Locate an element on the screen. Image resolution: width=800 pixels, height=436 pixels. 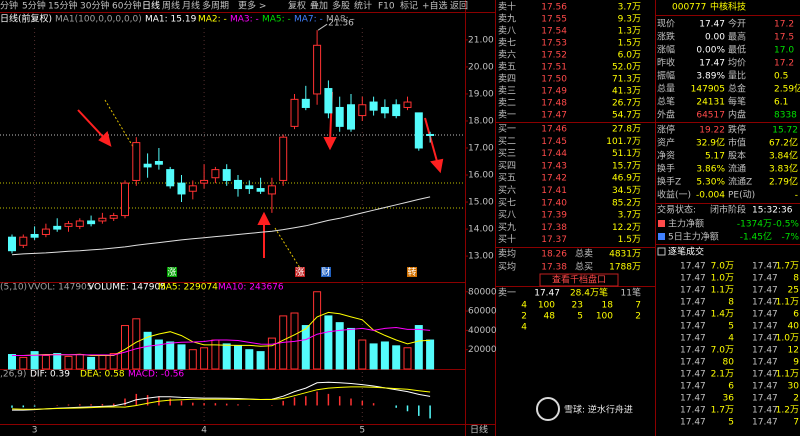
depth-button-label: 查看千档盘口 is located at coordinates (579, 280).